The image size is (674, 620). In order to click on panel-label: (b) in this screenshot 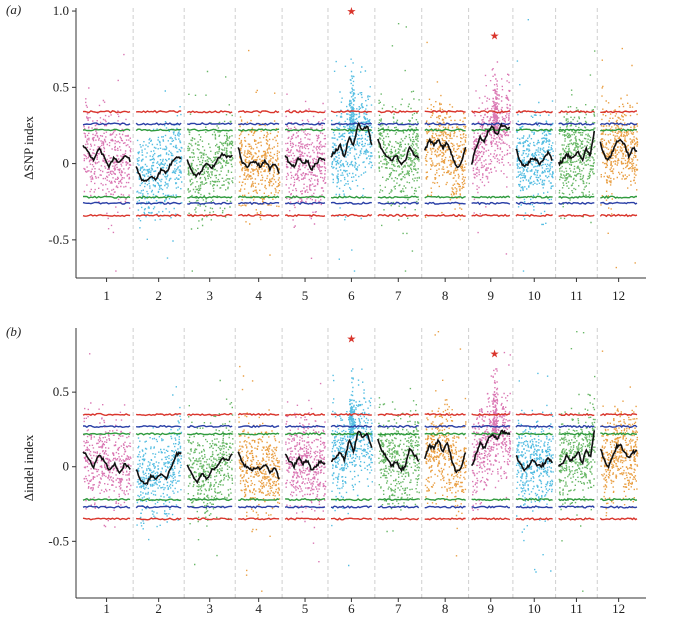, I will do `click(13, 331)`.